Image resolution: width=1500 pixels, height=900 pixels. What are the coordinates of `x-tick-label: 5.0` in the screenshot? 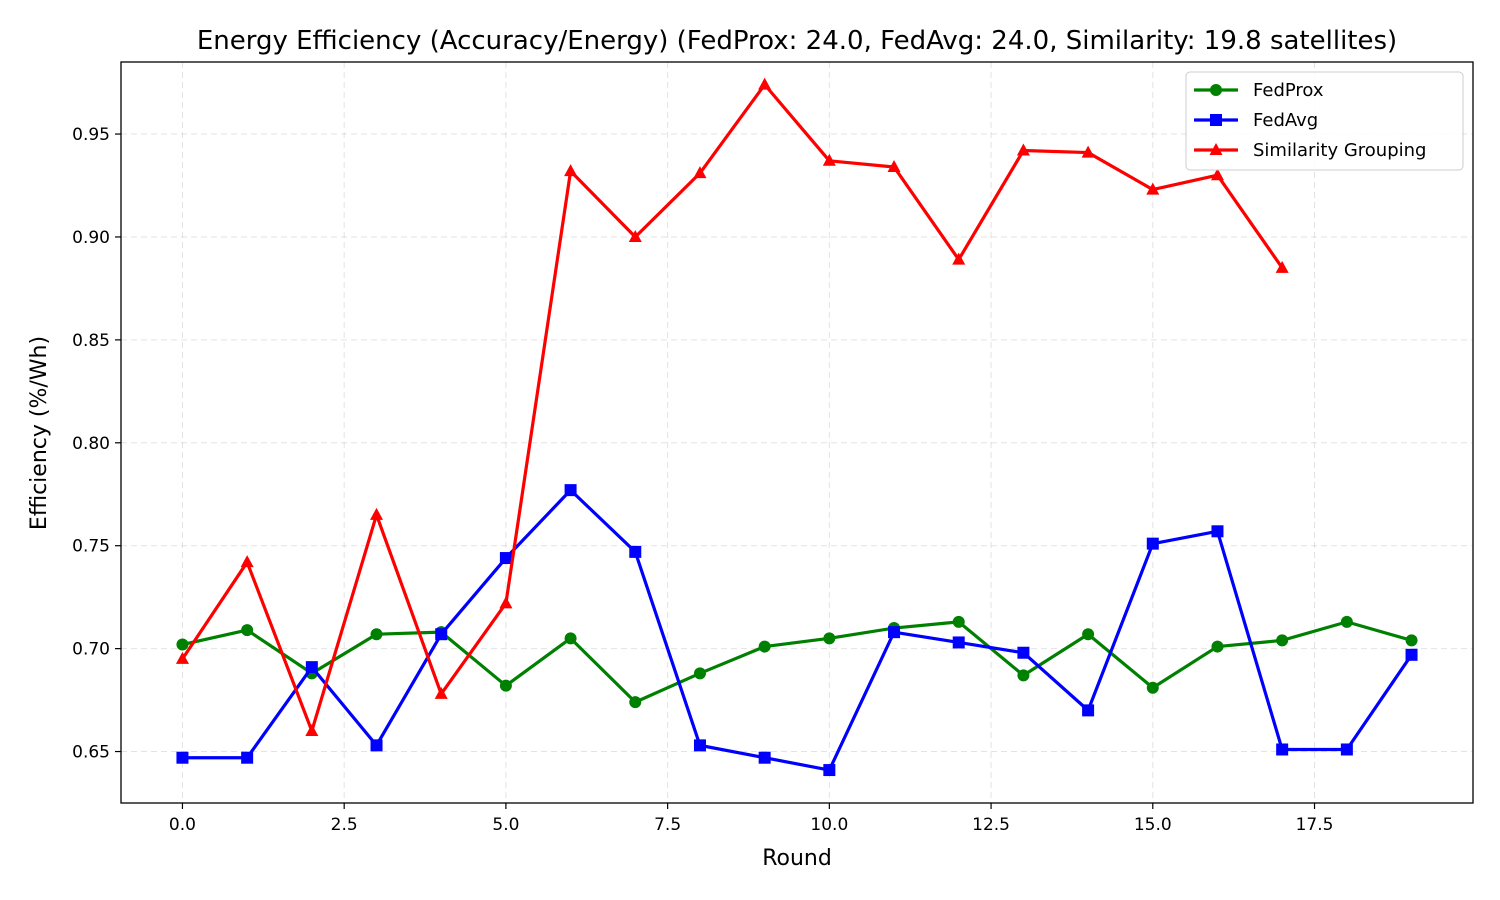 It's located at (505, 825).